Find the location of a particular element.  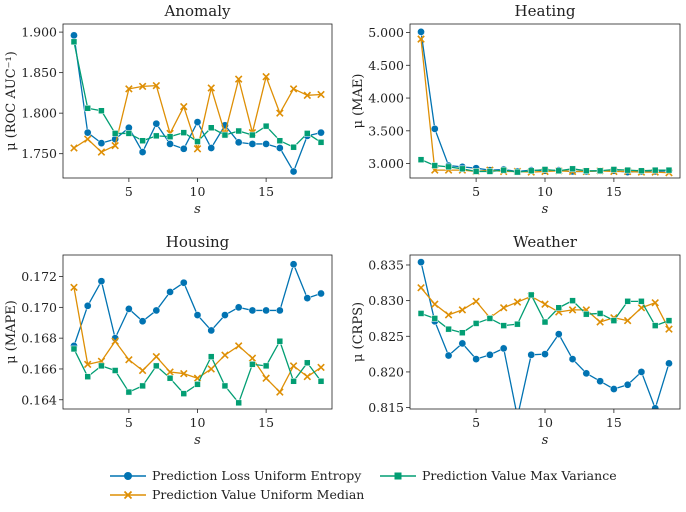

x-tick-label: 10 is located at coordinates (545, 422).